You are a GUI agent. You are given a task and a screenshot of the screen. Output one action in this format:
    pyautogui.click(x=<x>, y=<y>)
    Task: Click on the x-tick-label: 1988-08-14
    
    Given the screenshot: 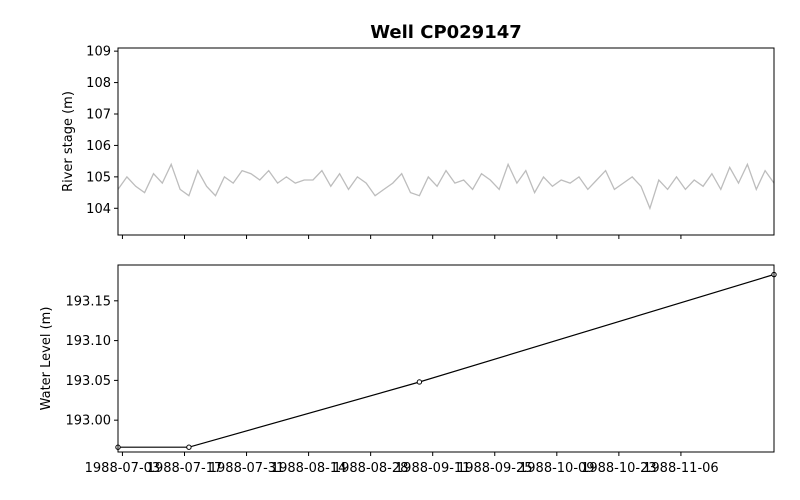 What is the action you would take?
    pyautogui.click(x=309, y=468)
    